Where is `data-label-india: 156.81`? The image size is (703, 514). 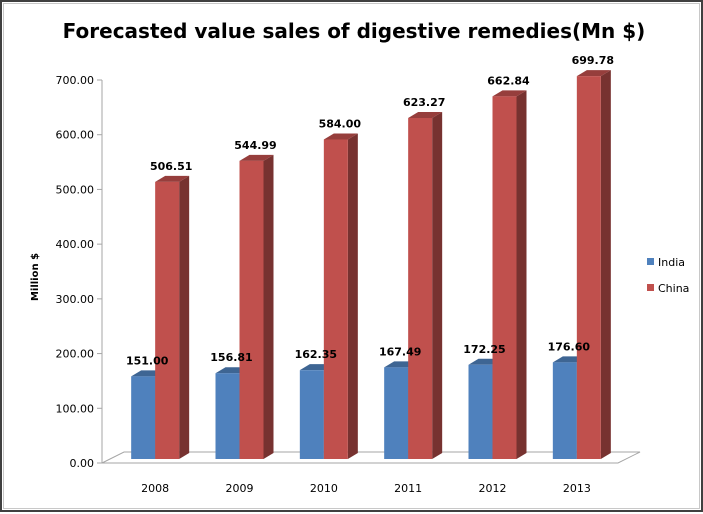 data-label-india: 156.81 is located at coordinates (231, 357).